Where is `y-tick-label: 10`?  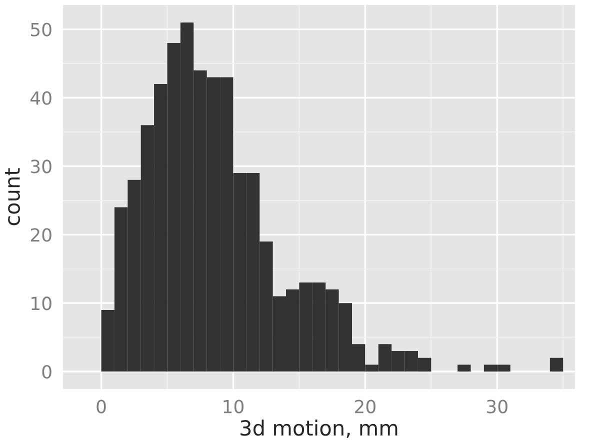 y-tick-label: 10 is located at coordinates (42, 303).